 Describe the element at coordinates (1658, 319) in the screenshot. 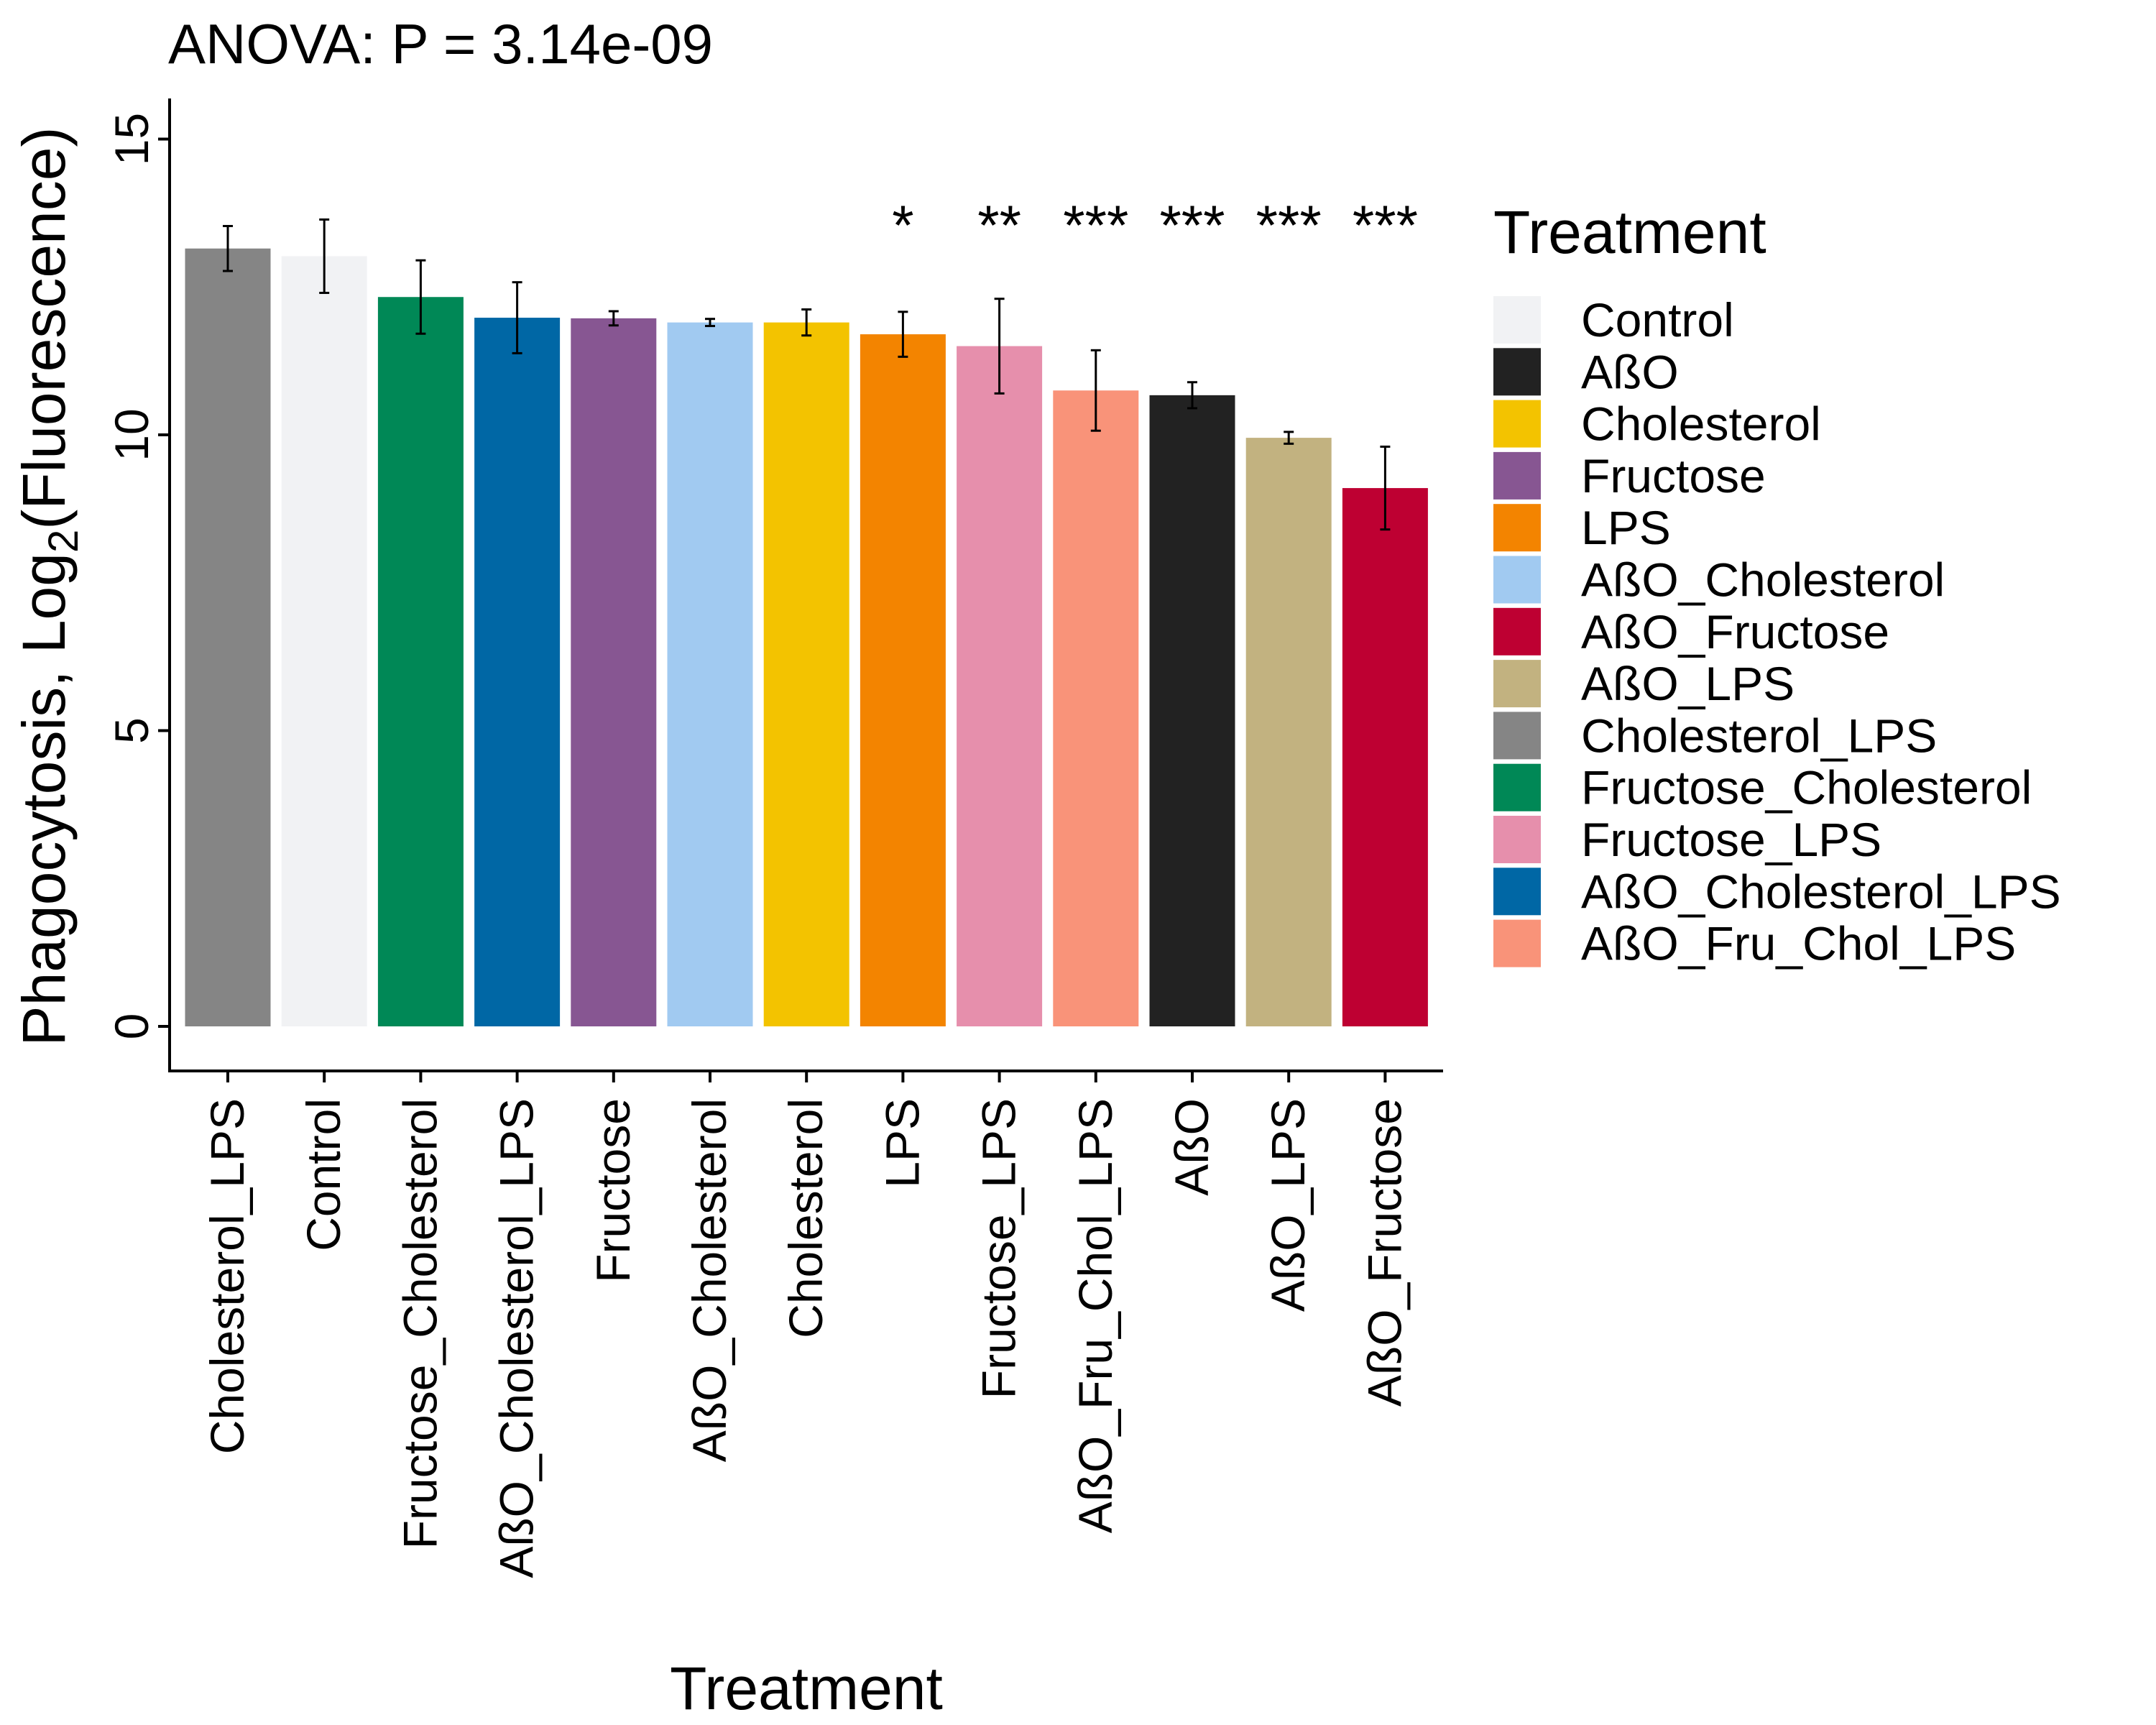

I see `legend-label: Control` at that location.